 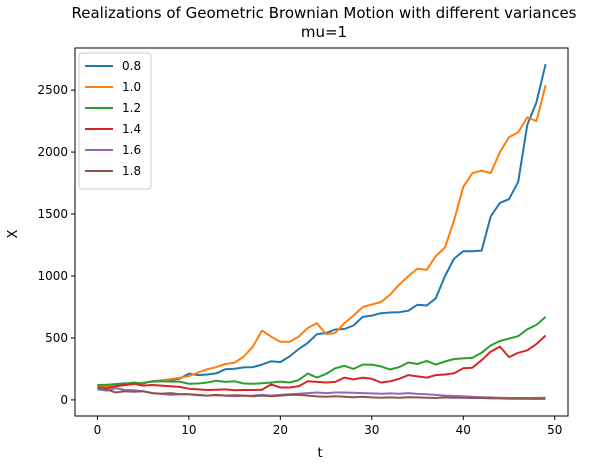 What do you see at coordinates (64, 400) in the screenshot?
I see `y-tick-label: 0` at bounding box center [64, 400].